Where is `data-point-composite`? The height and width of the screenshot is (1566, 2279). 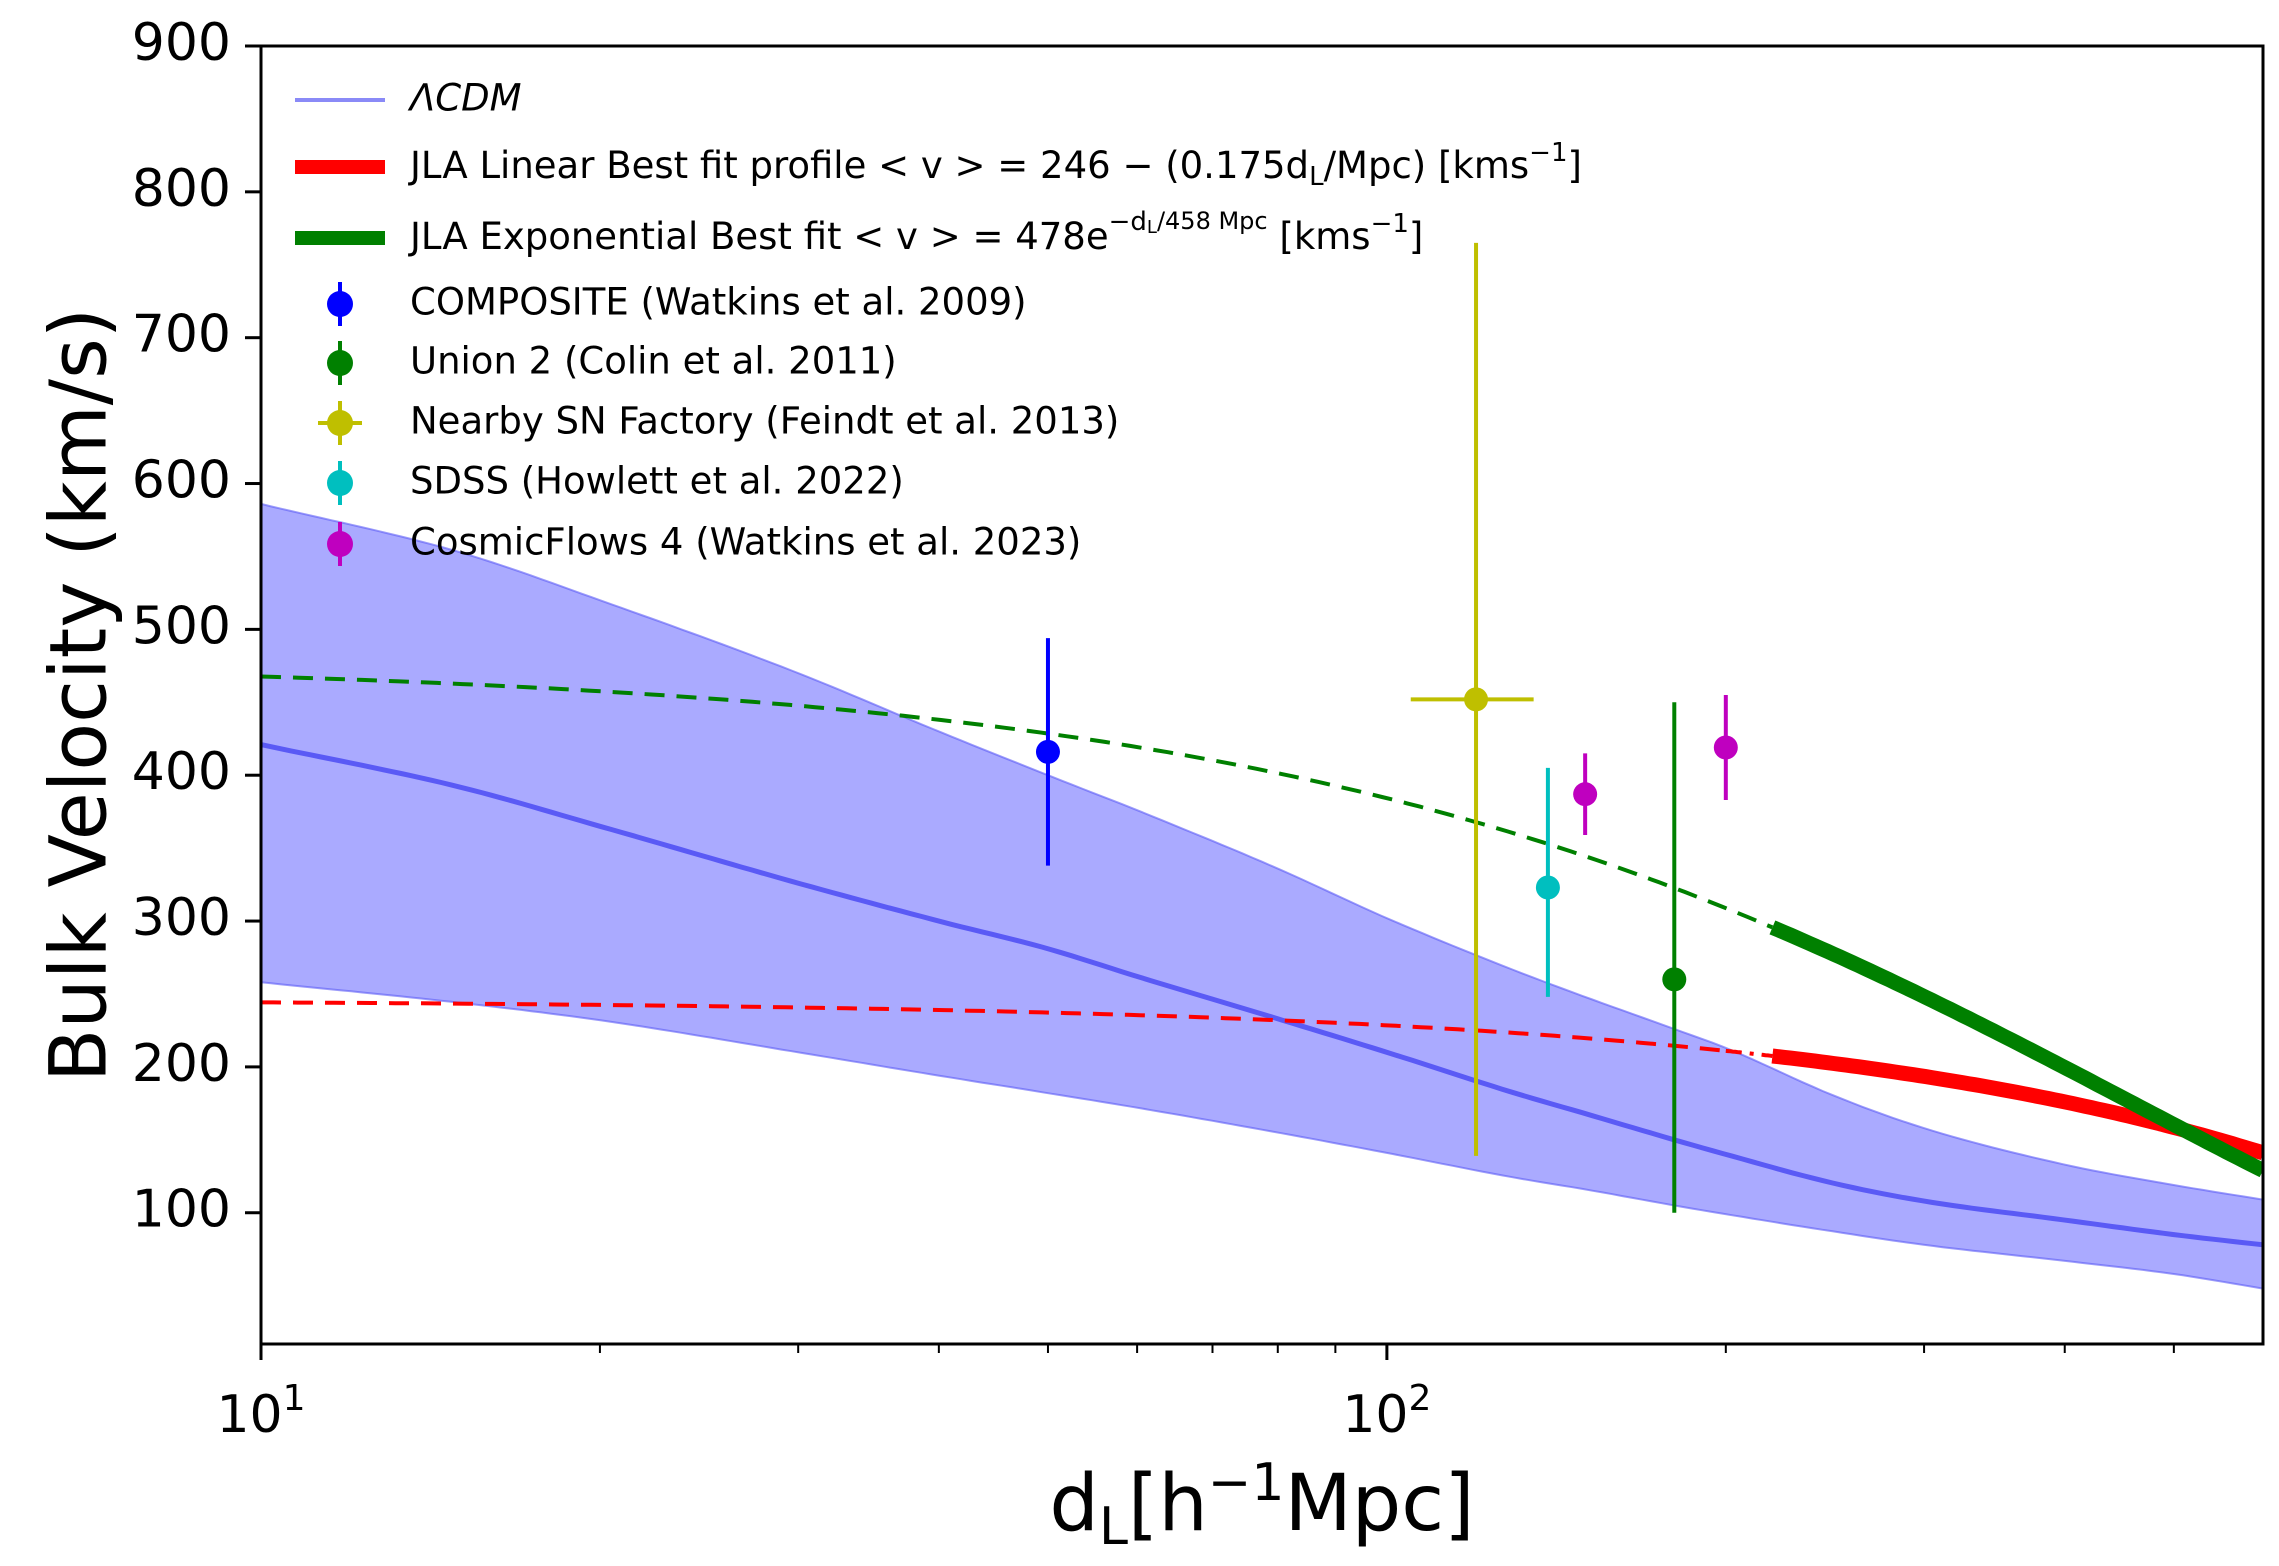
data-point-composite is located at coordinates (1047, 752).